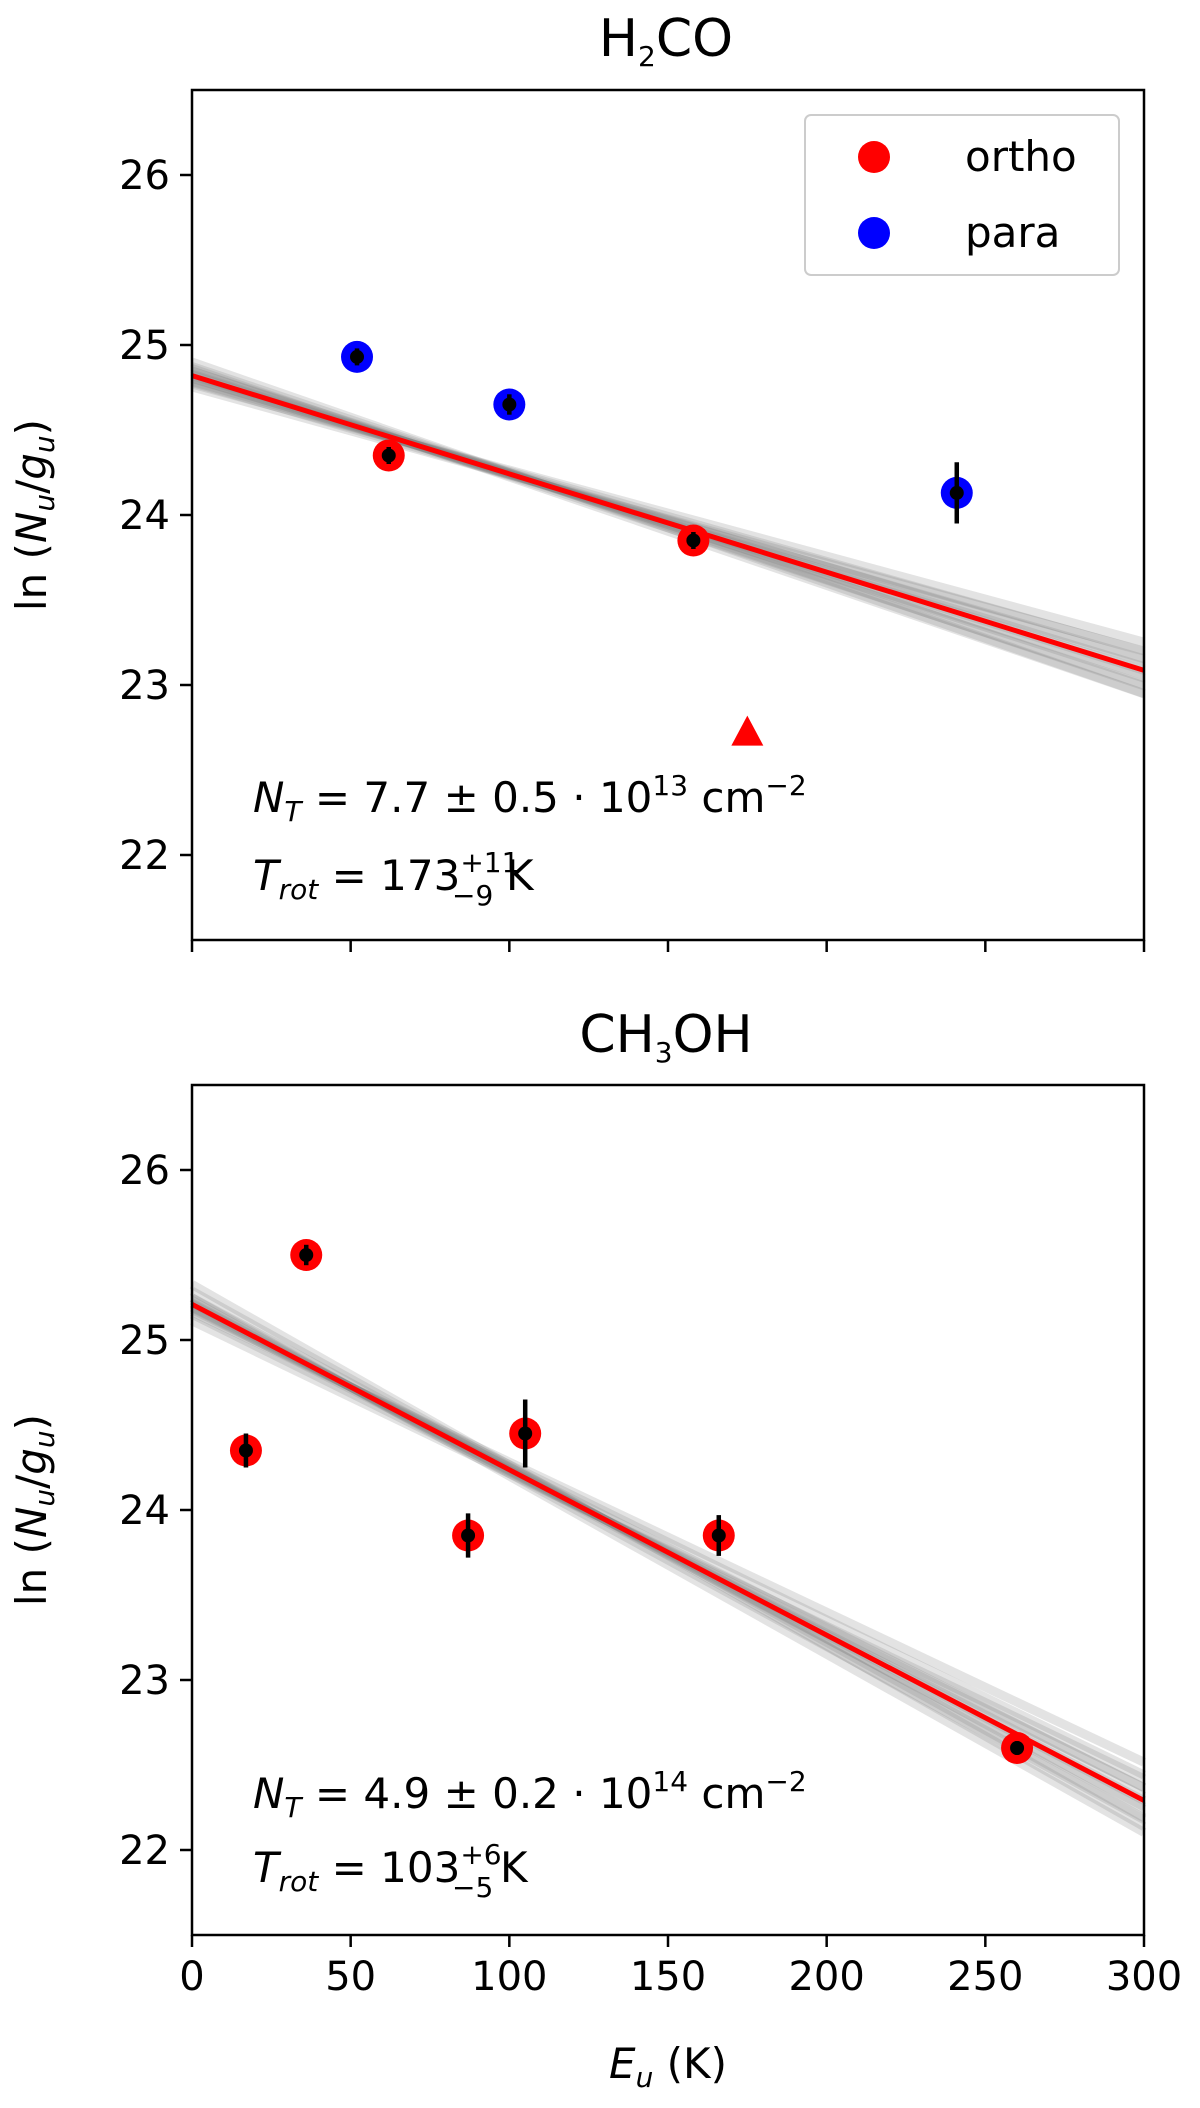  I want to click on legend: ortho para, so click(962, 195).